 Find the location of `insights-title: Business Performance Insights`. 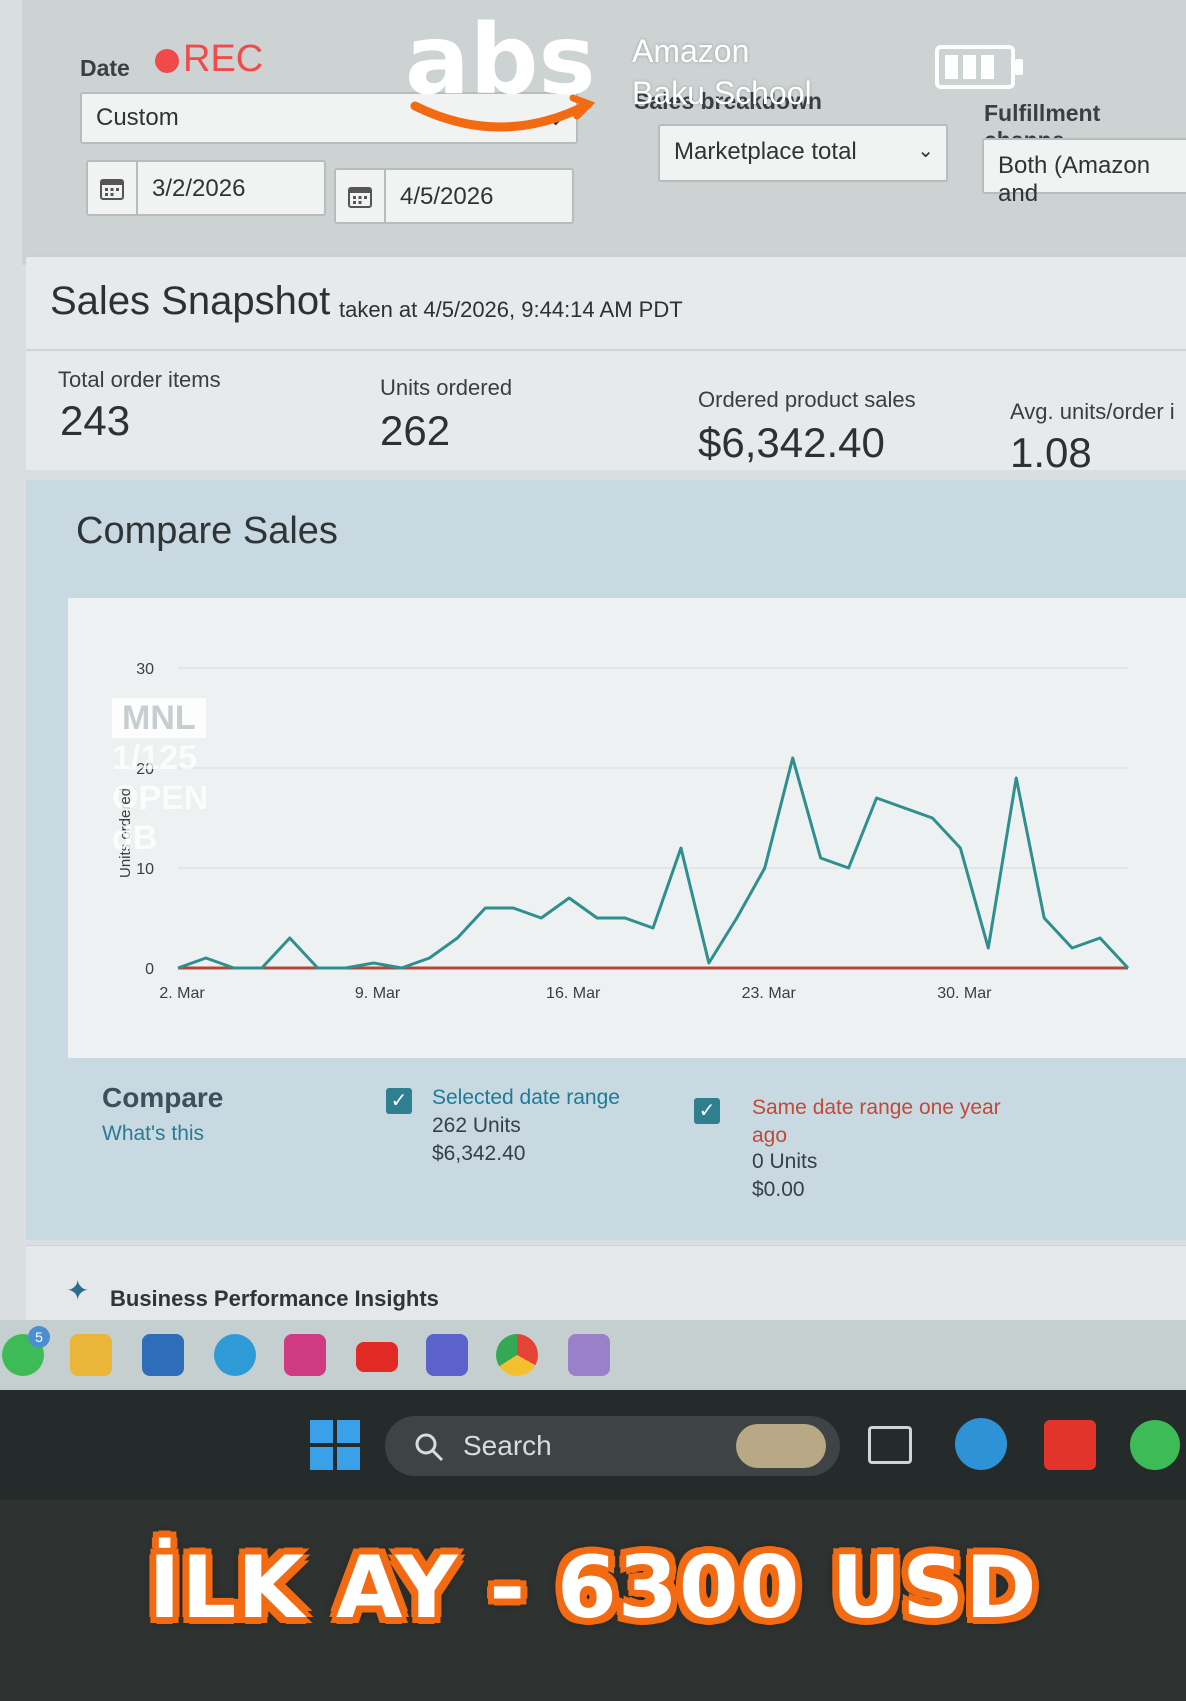

insights-title: Business Performance Insights is located at coordinates (274, 1298).